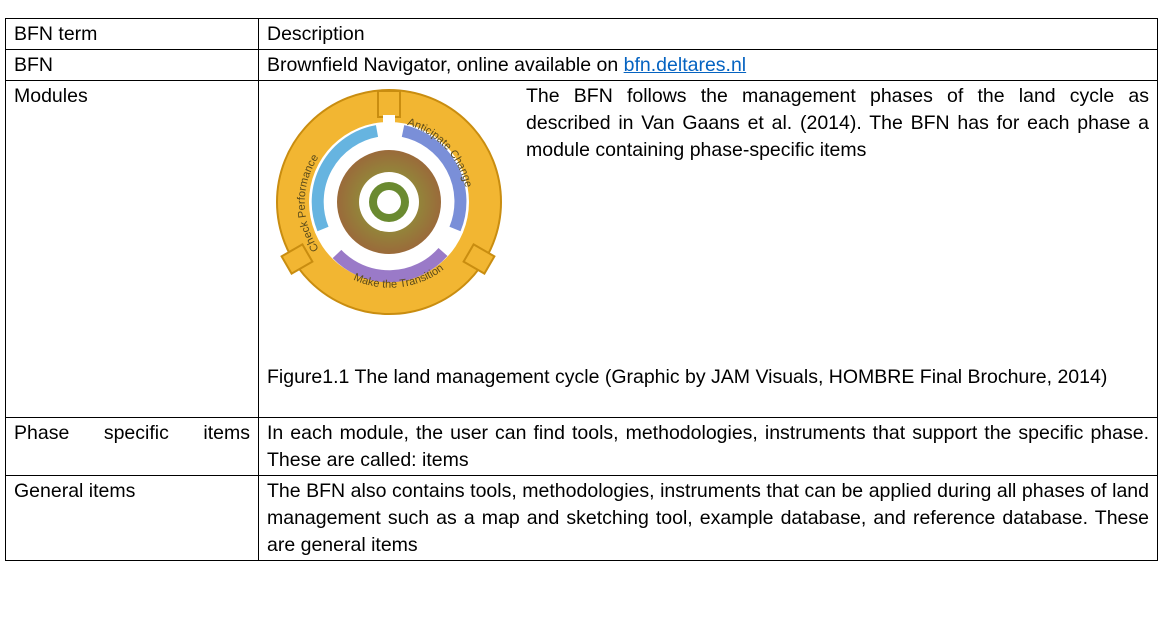  I want to click on header-cell: Description, so click(708, 34).